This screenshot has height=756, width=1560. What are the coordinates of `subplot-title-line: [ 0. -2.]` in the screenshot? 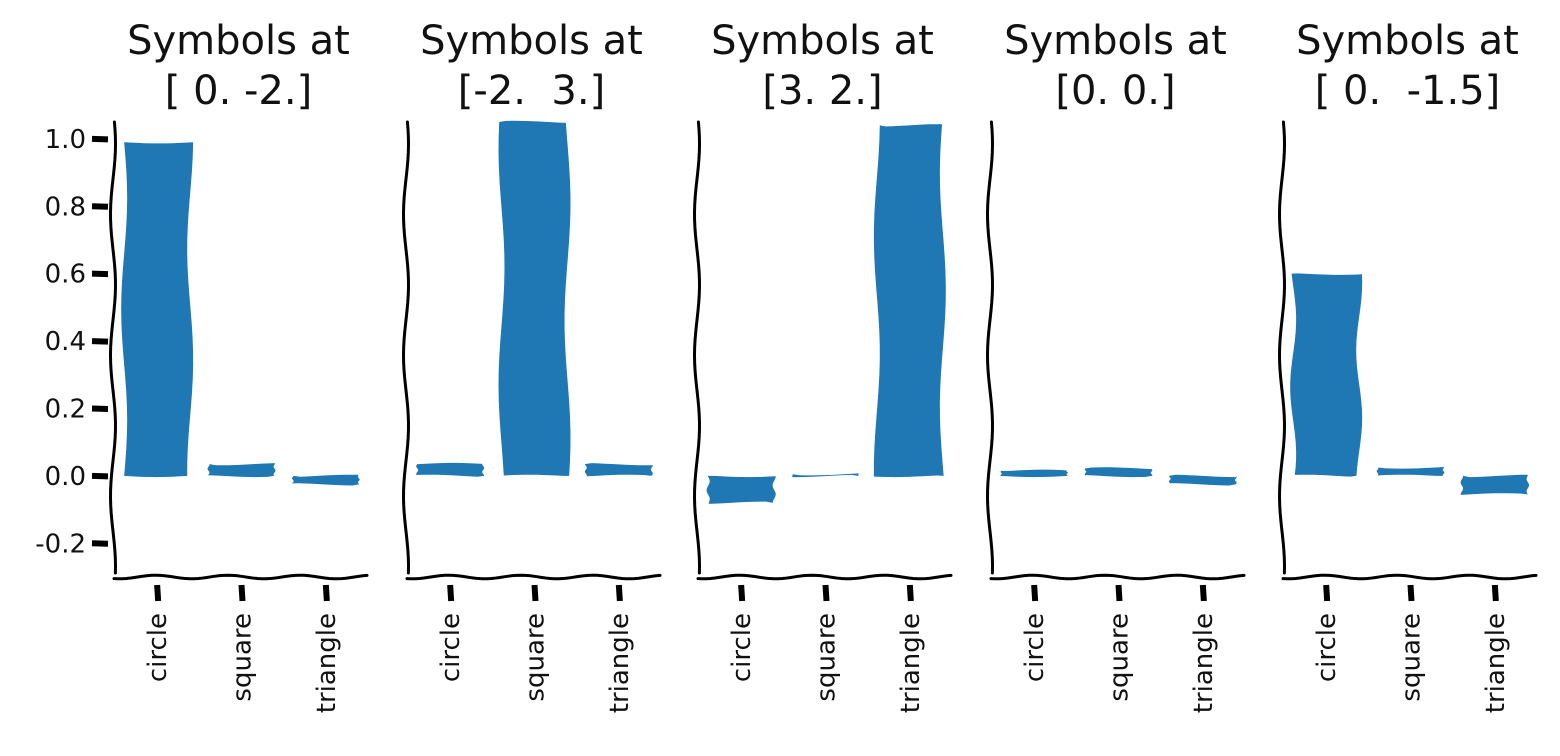 It's located at (238, 91).